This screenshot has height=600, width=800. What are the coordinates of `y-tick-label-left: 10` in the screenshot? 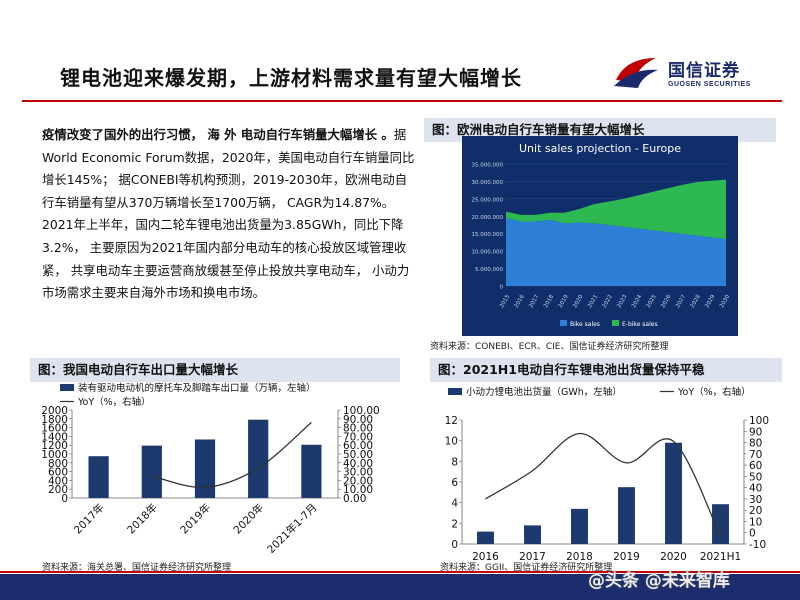 It's located at (451, 442).